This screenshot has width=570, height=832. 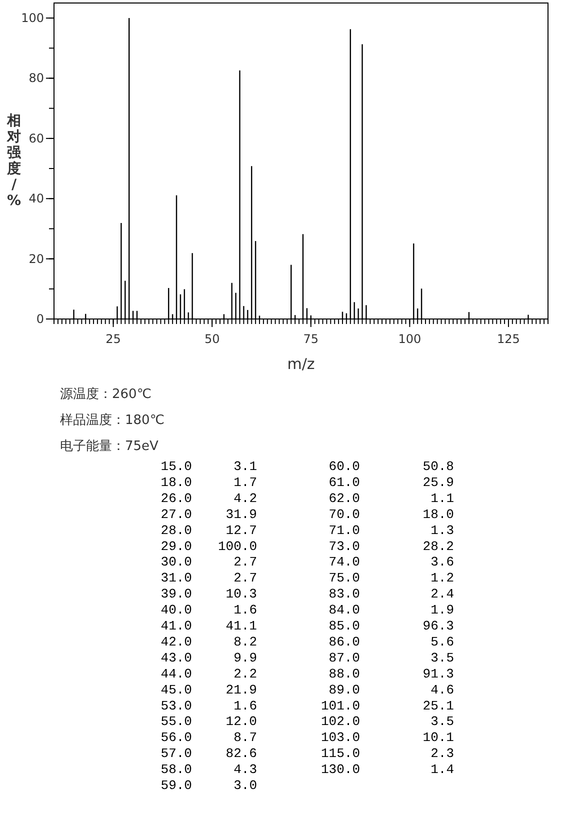 I want to click on text: 源温度：260℃, so click(x=106, y=394).